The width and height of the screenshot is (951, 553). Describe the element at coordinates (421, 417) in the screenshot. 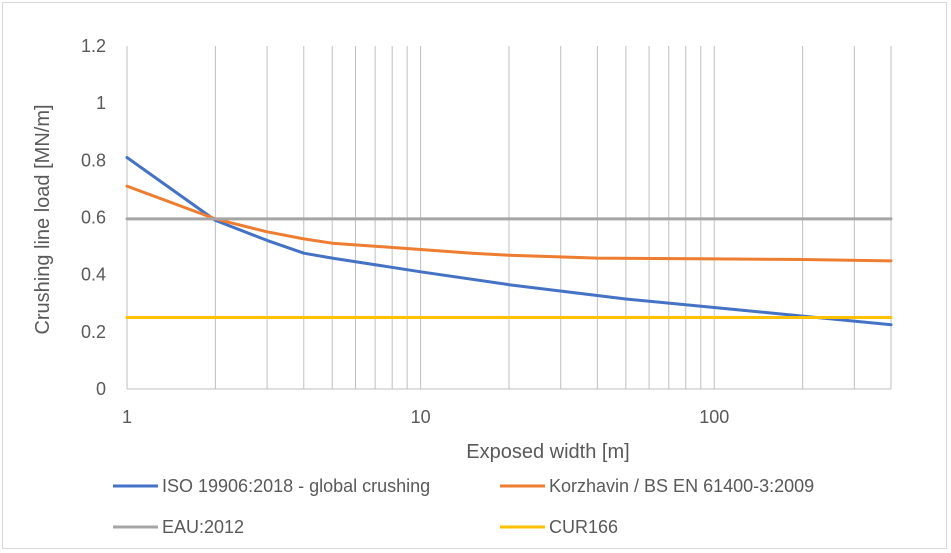

I see `x-tick-label: 10` at that location.